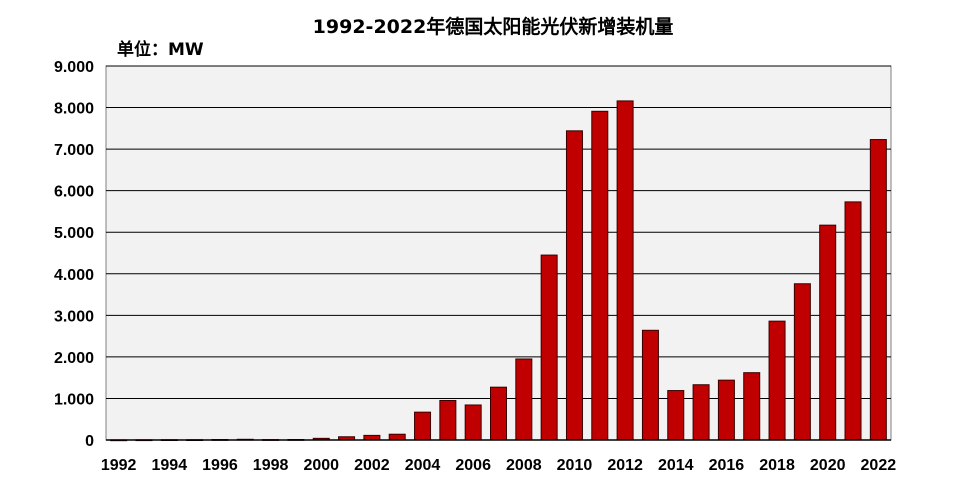 The height and width of the screenshot is (495, 954). Describe the element at coordinates (473, 465) in the screenshot. I see `x-tick-label: 2006` at that location.